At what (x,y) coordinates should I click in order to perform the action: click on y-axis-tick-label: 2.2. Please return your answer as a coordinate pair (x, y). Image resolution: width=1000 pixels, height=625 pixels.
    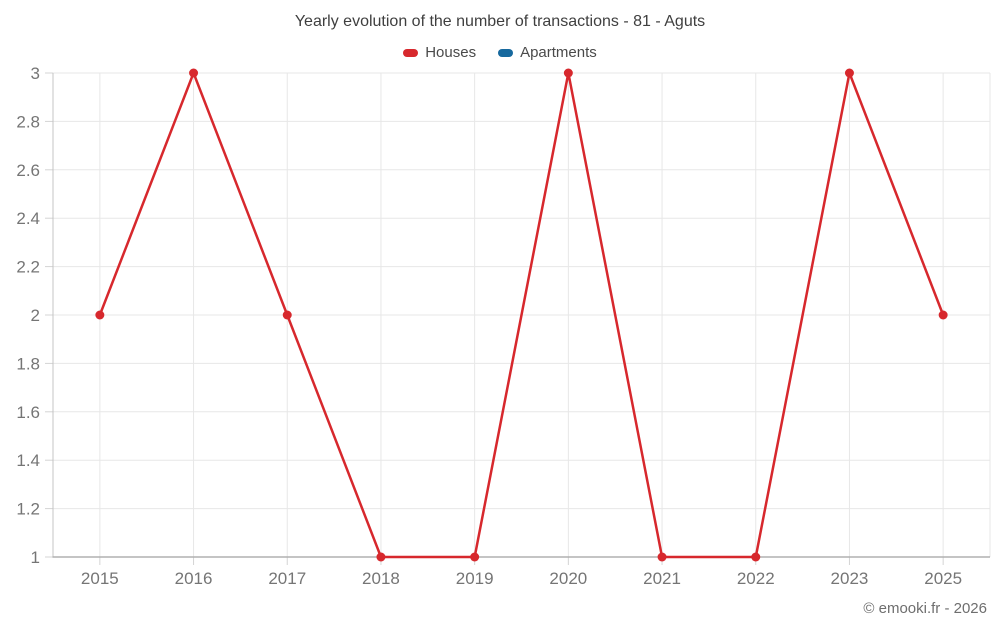
    Looking at the image, I should click on (28, 267).